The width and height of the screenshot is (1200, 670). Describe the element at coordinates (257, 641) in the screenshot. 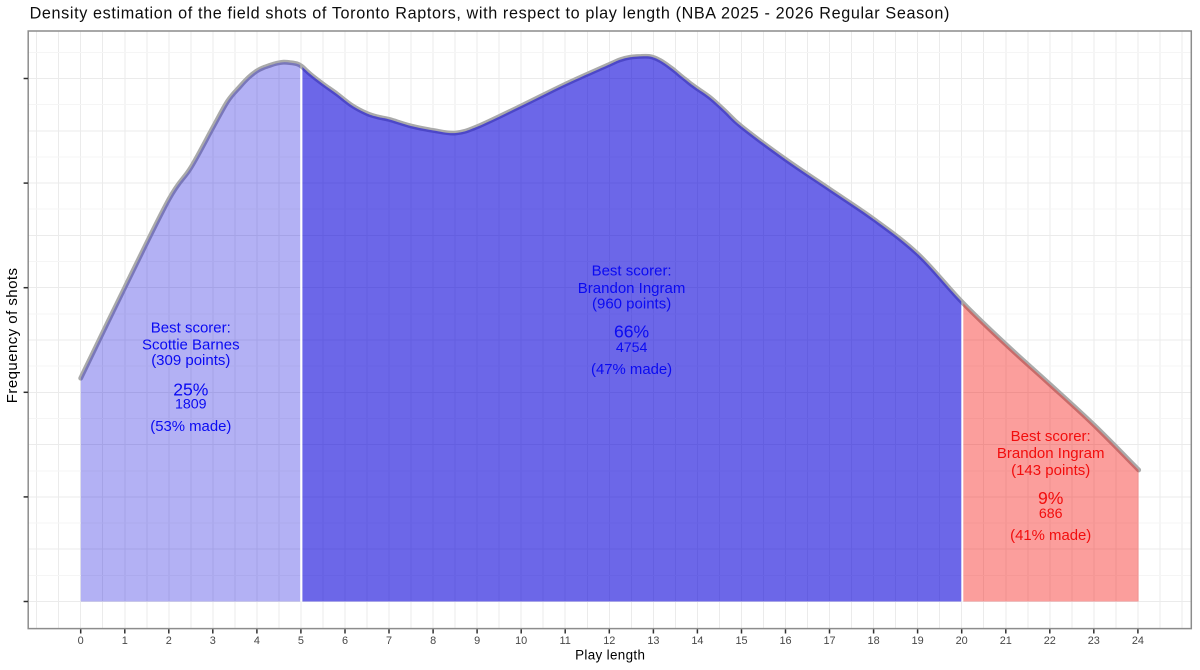

I see `svg-text: 4` at that location.